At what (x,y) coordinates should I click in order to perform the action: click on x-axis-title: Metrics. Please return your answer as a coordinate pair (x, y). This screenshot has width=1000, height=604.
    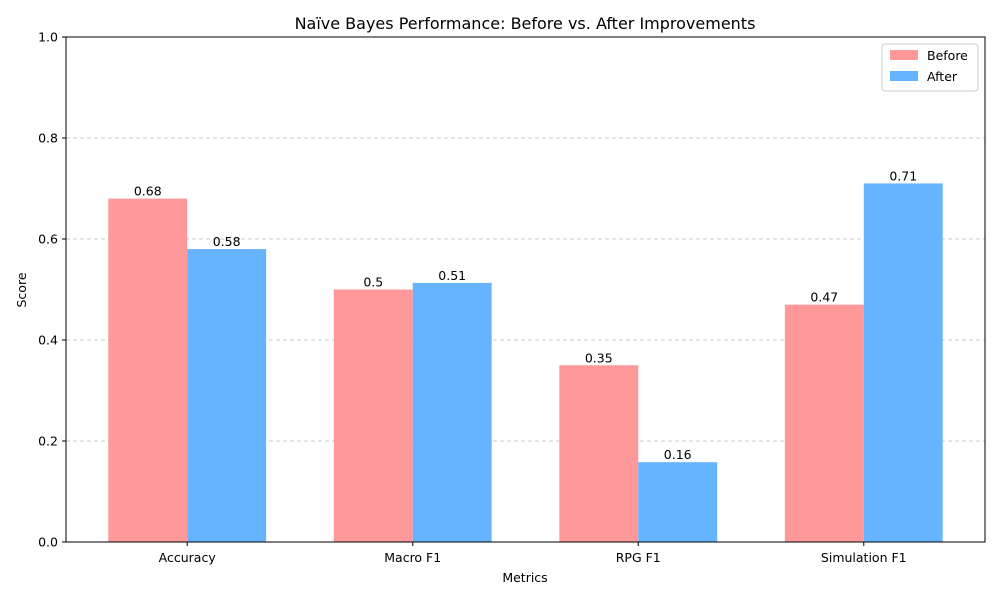
    Looking at the image, I should click on (524, 577).